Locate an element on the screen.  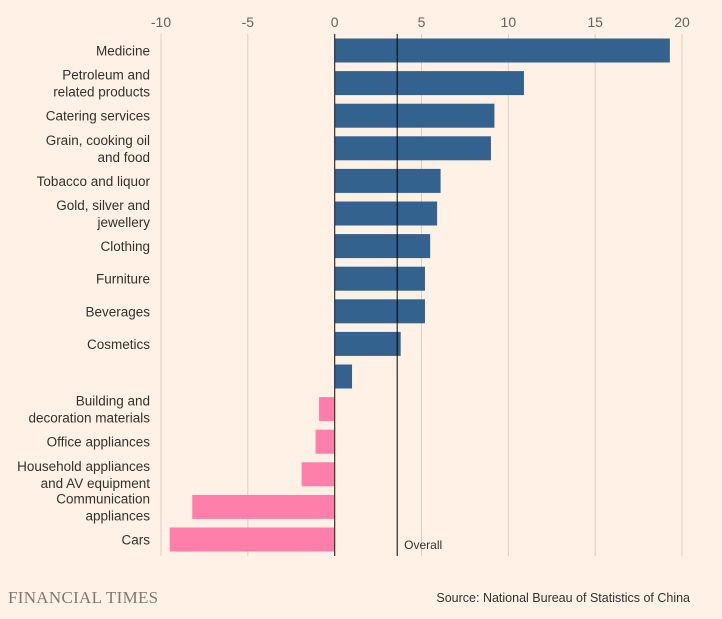
category-label: Tobacco and liquor is located at coordinates (94, 181).